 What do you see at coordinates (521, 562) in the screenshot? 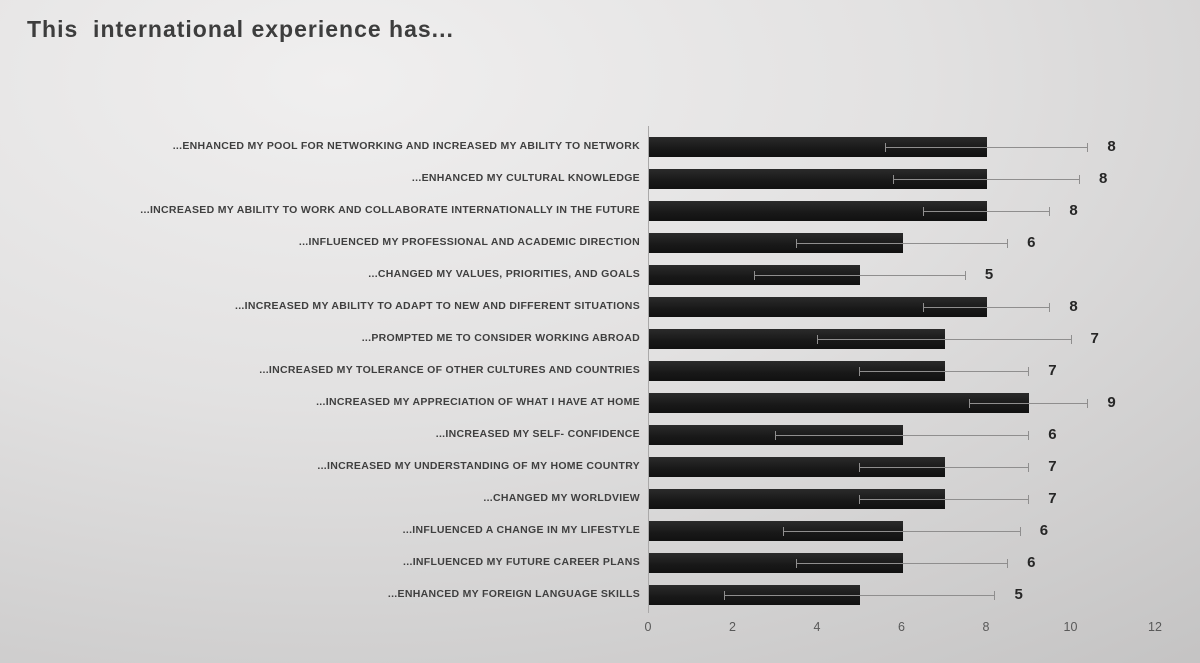
I see `category-label: ...INFLUENCED MY FUTURE CAREER PLANS` at bounding box center [521, 562].